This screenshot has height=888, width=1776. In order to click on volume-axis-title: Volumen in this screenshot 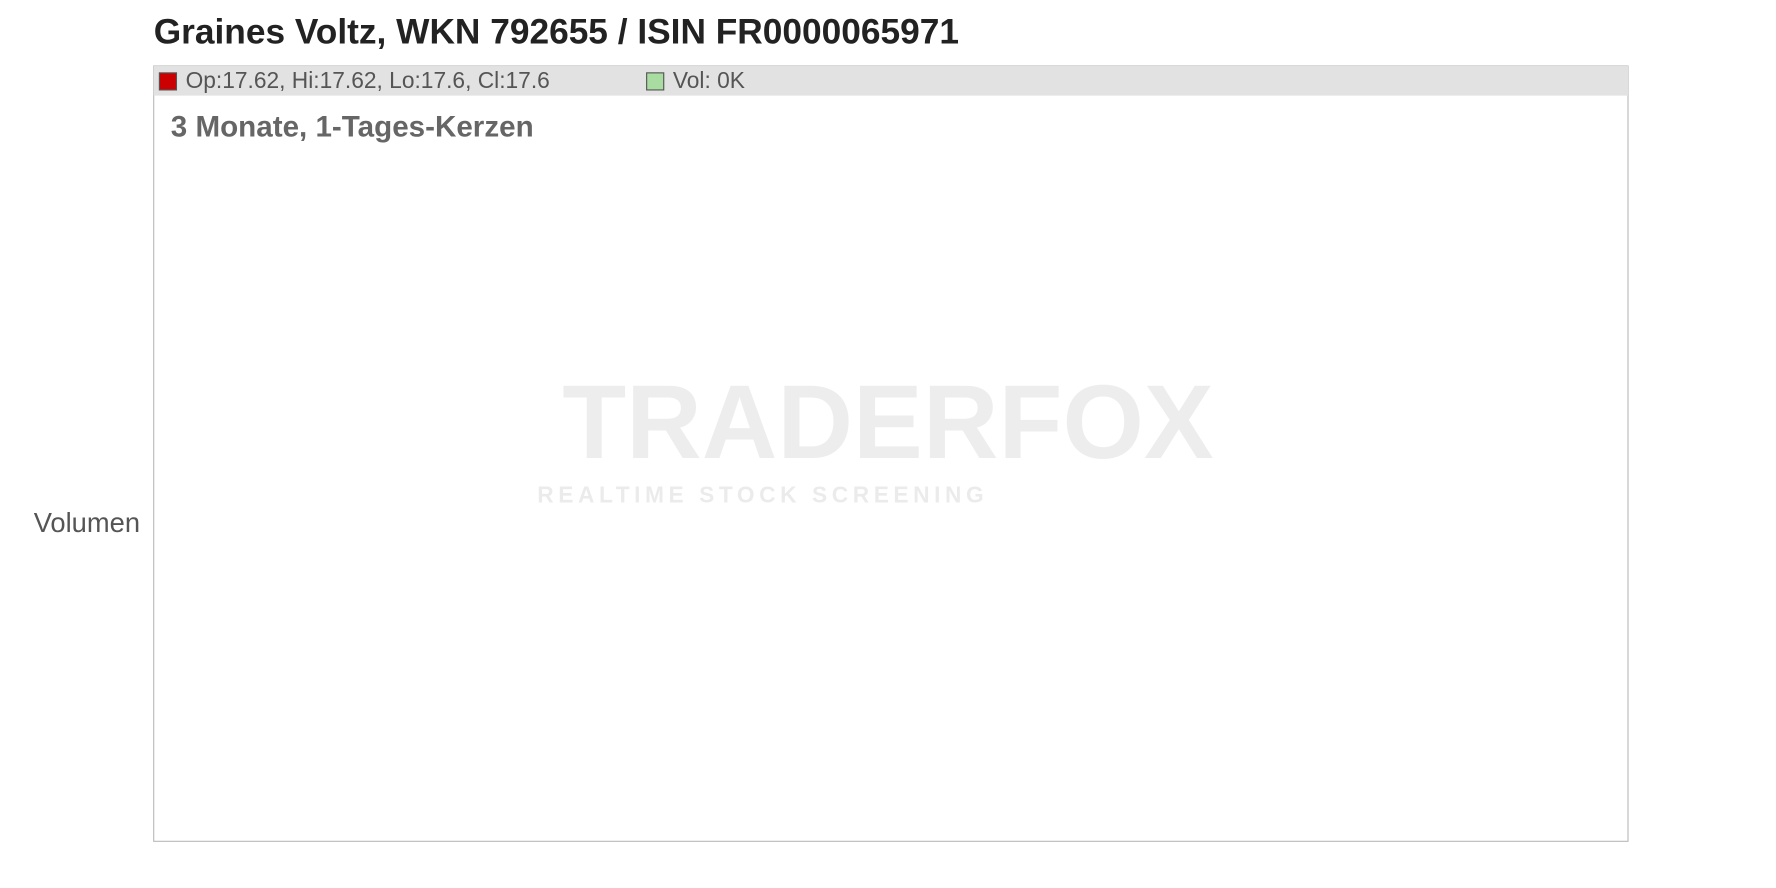, I will do `click(87, 522)`.